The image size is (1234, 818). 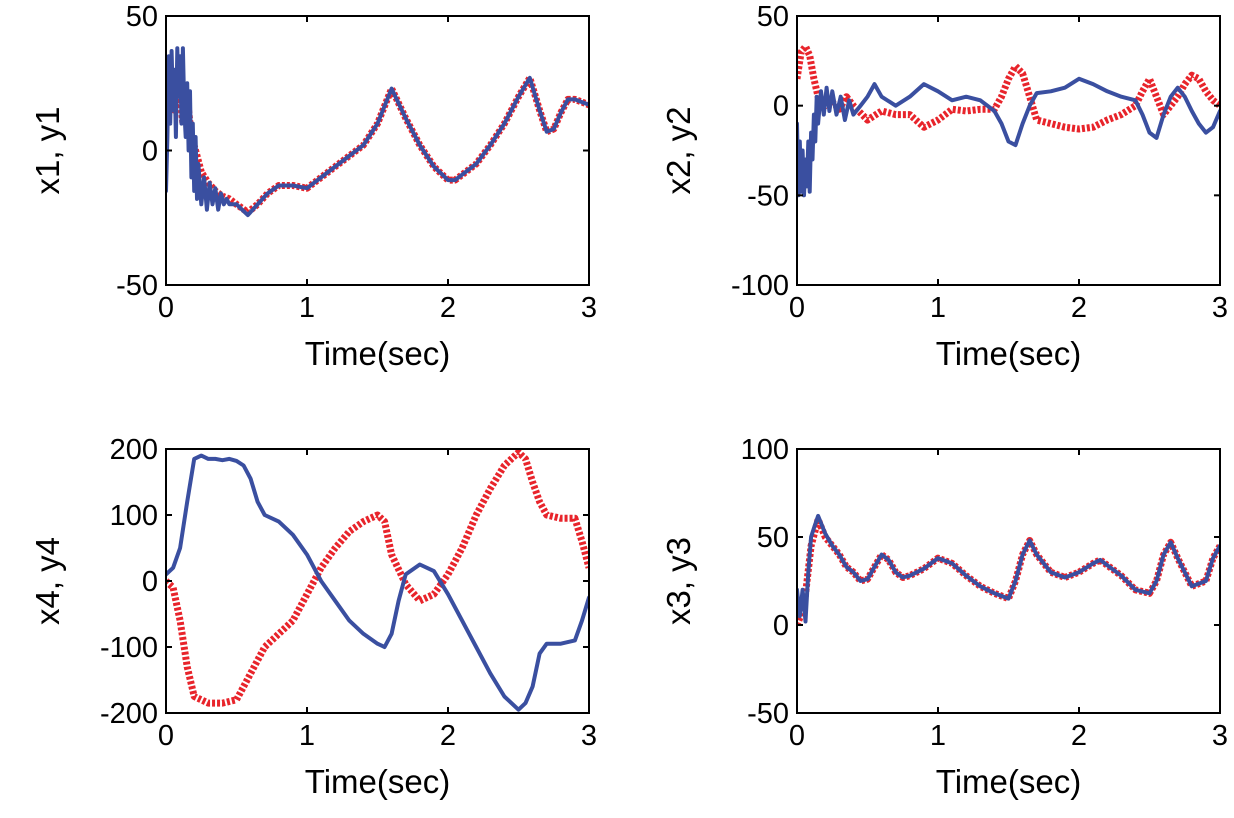 I want to click on series-x4-line, so click(x=377, y=578).